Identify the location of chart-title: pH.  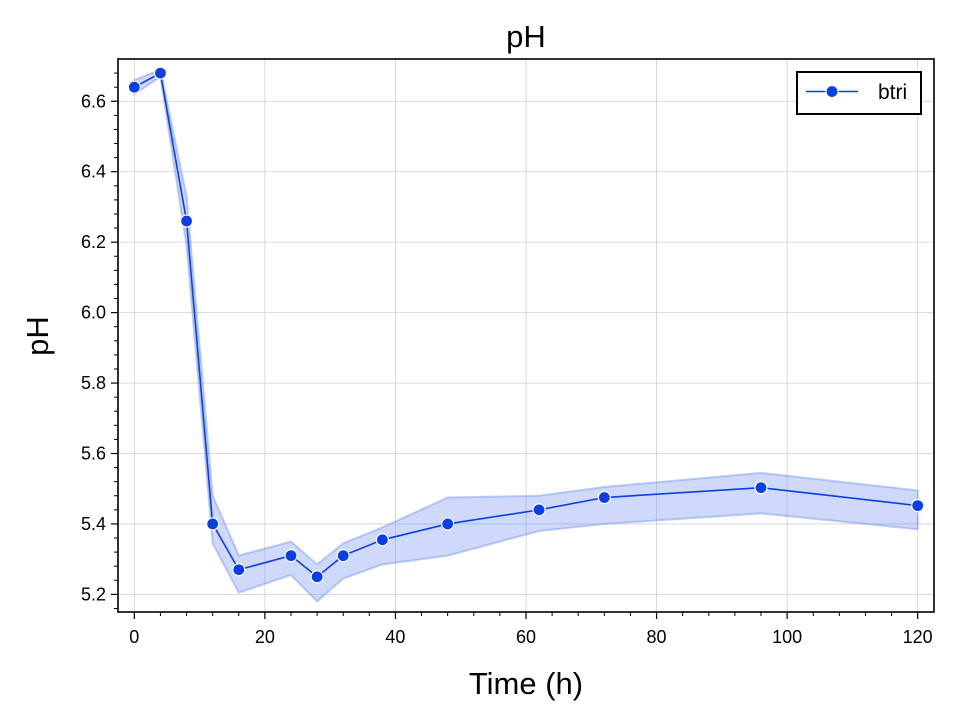
(526, 36).